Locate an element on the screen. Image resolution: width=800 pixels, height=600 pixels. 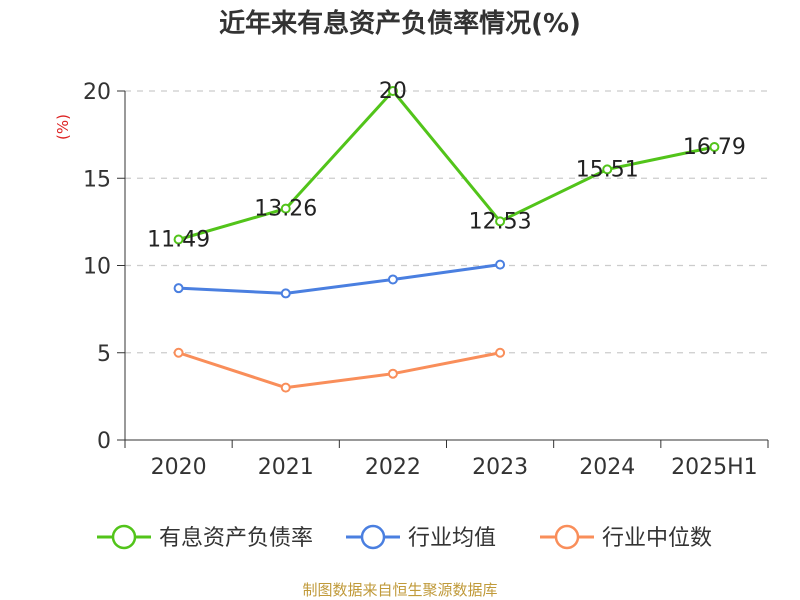
x-tick-label: 2020 is located at coordinates (179, 467).